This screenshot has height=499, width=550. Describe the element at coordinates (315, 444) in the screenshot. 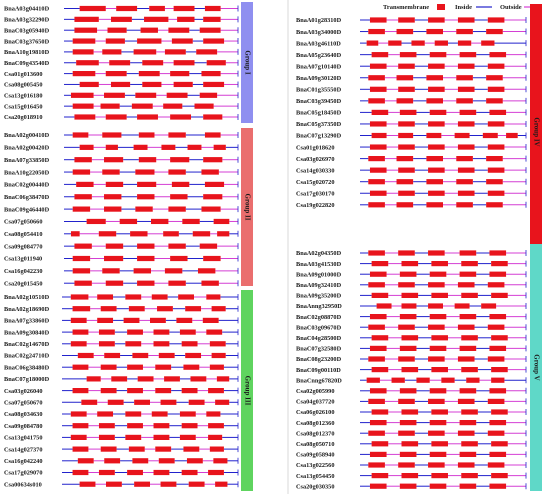

I see `gene-id: Csa08g050710` at that location.